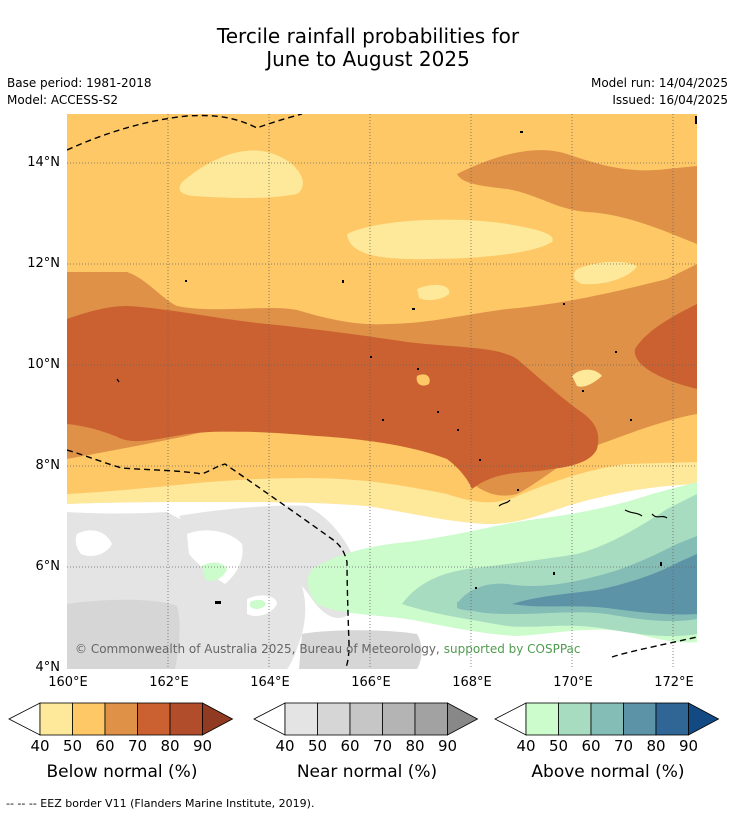  Describe the element at coordinates (218, 719) in the screenshot. I see `below-colorbar-high-extend` at that location.